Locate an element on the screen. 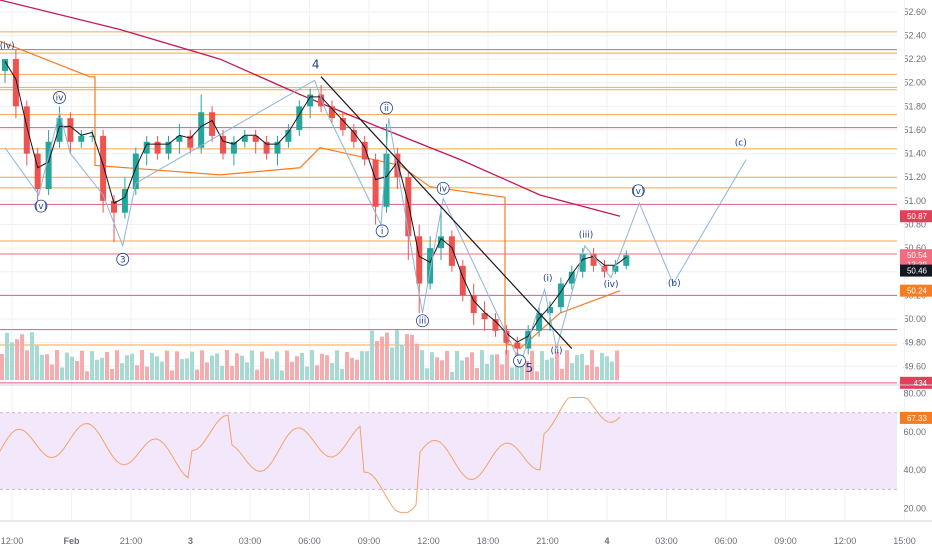 The image size is (932, 550). time-tick-label: 15:00 is located at coordinates (904, 541).